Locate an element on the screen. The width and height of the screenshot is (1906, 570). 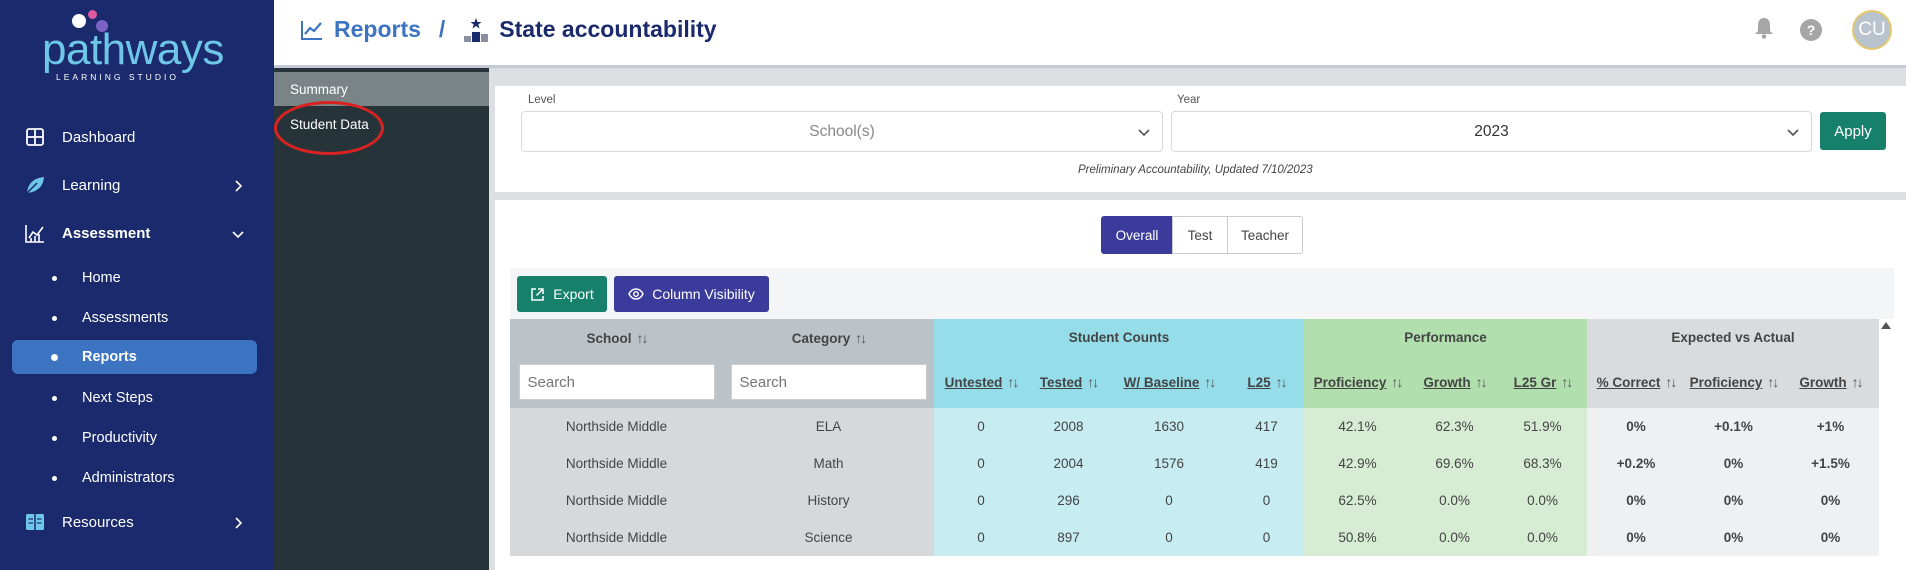
category-search-input is located at coordinates (828, 382).